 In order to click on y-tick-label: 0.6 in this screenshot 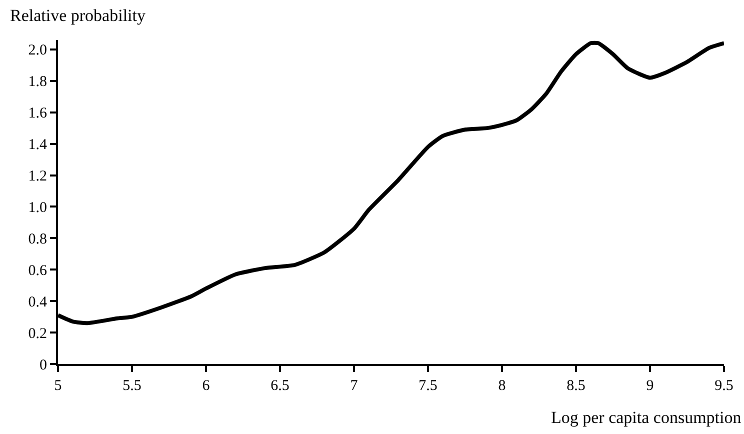, I will do `click(38, 270)`.